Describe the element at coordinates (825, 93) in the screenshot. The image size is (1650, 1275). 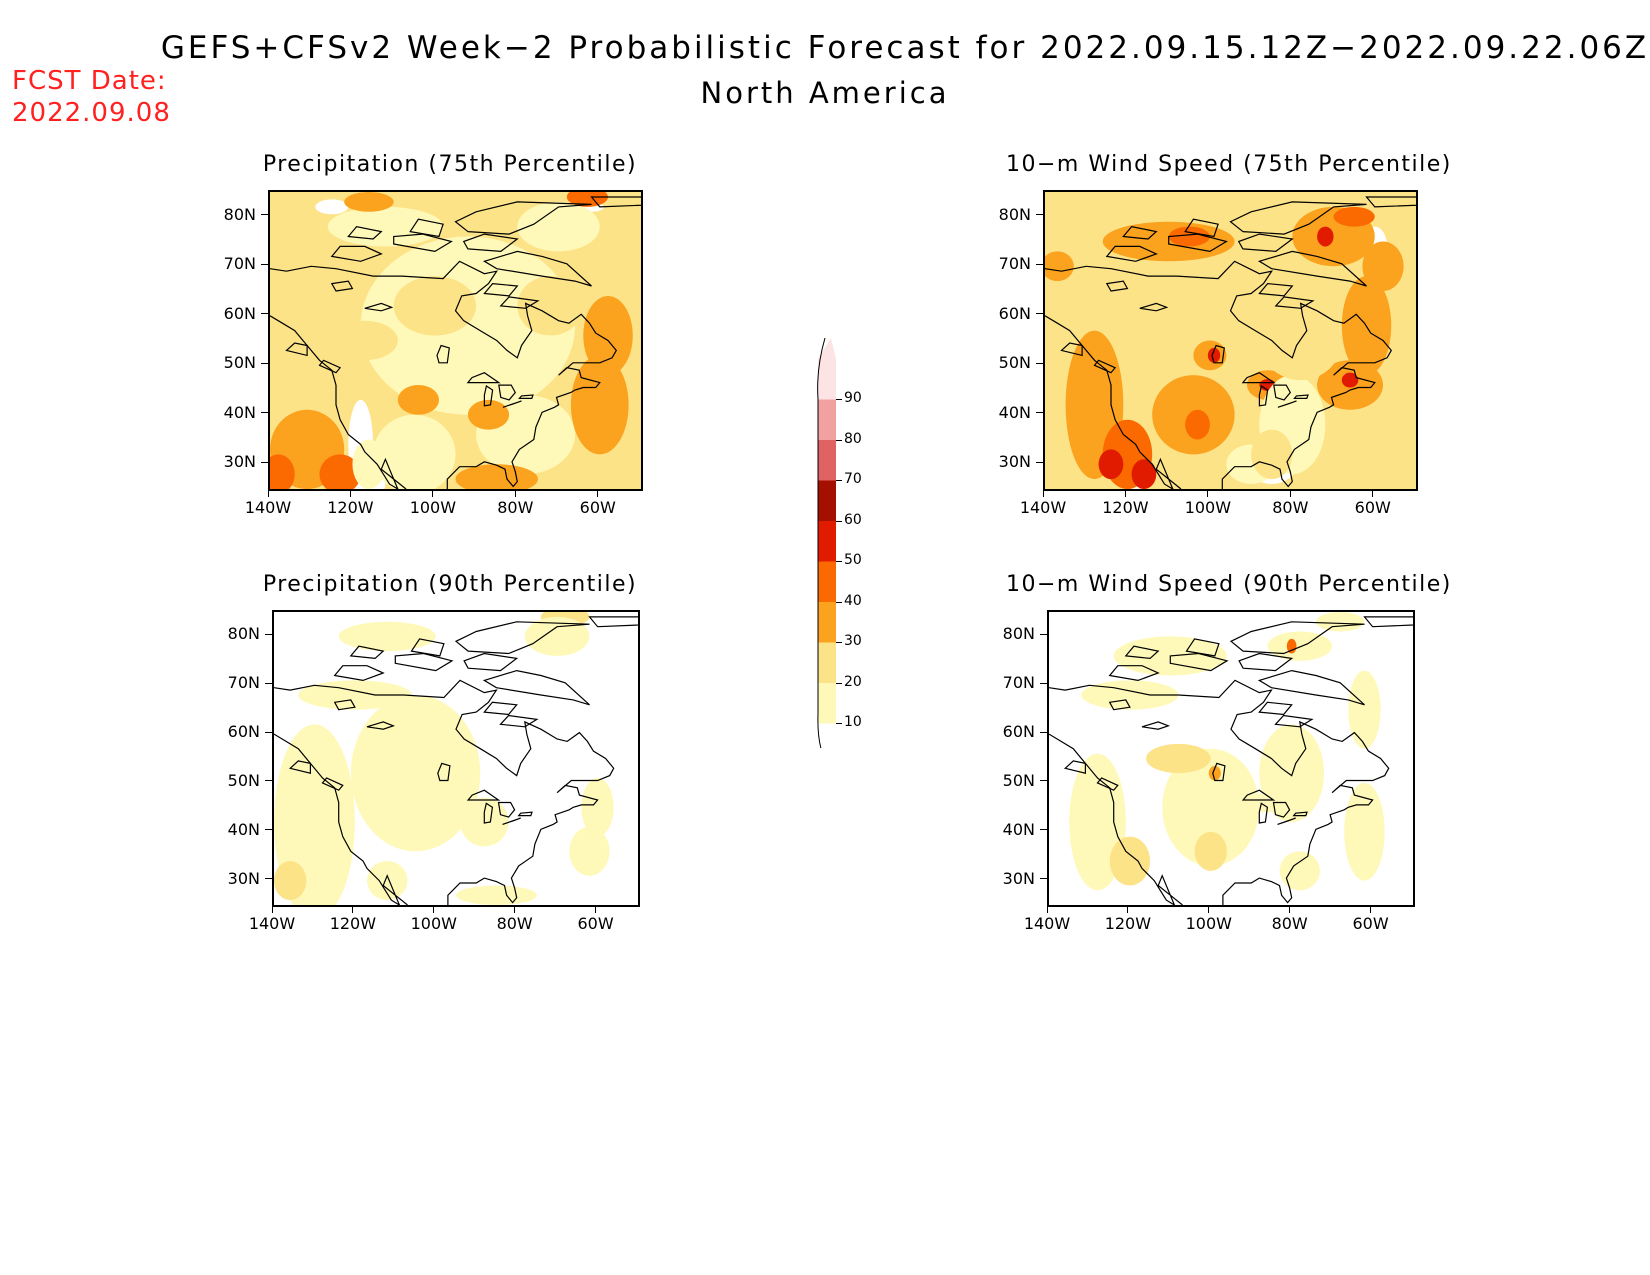
I see `region-subtitle: North America` at that location.